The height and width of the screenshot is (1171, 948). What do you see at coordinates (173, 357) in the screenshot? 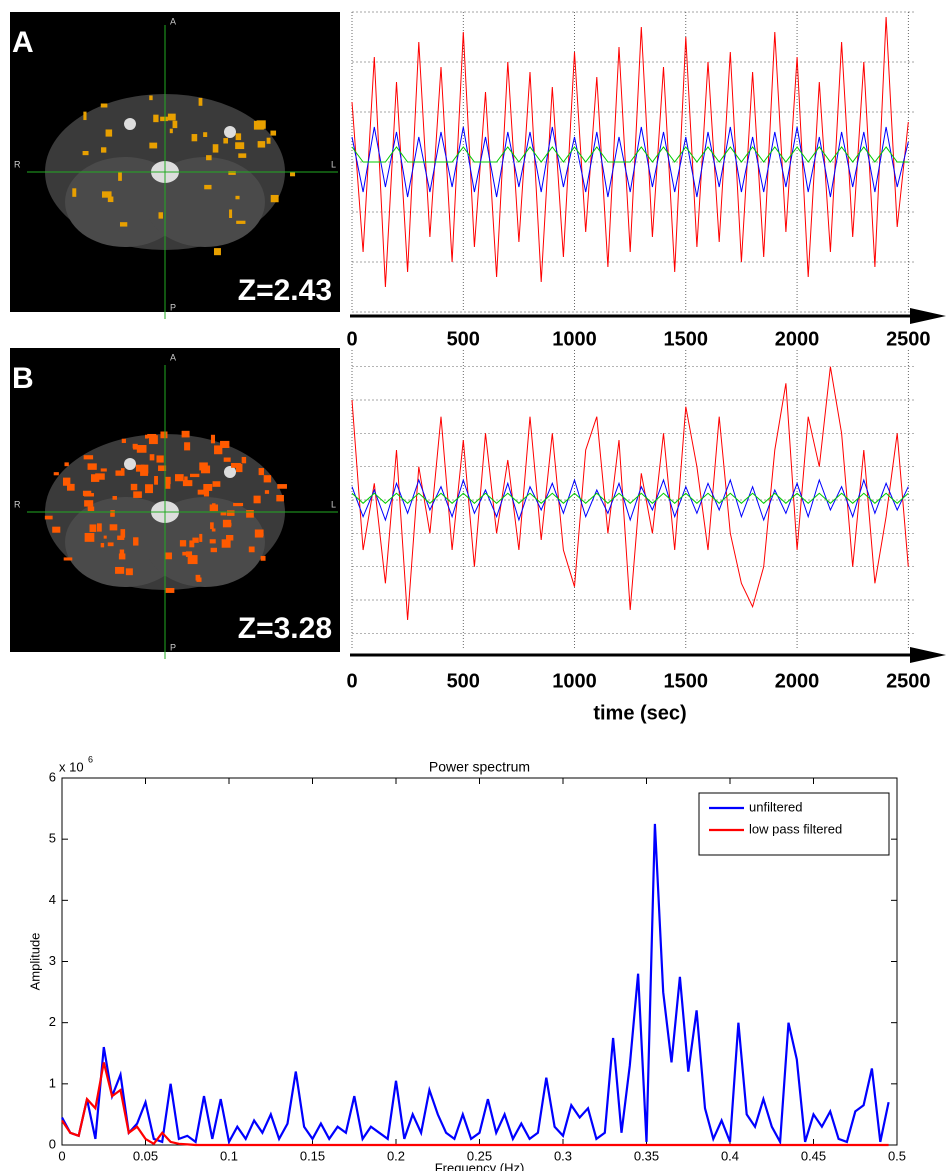
I see `orientation-label: A` at bounding box center [173, 357].